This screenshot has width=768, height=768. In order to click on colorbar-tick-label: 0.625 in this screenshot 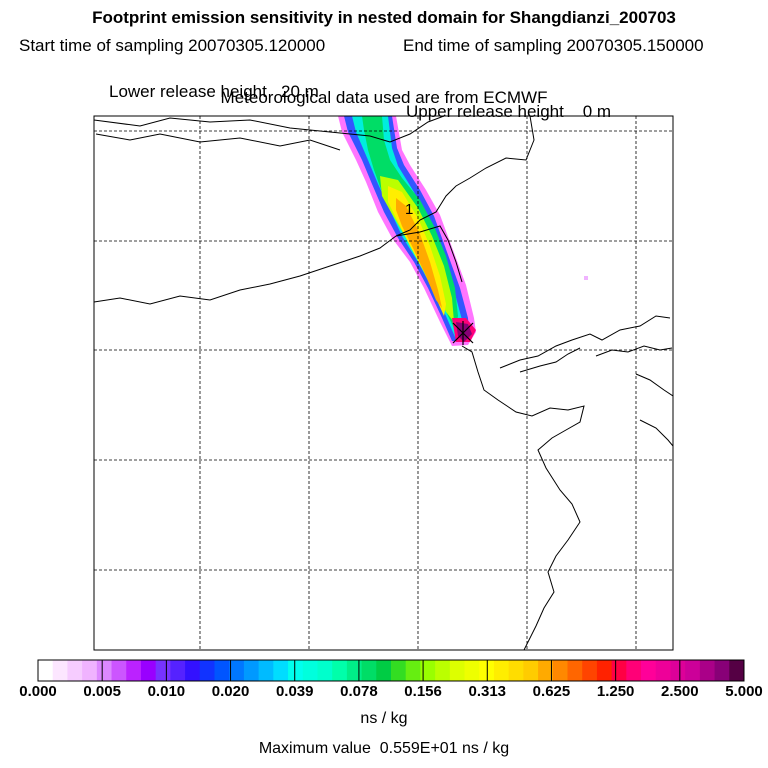, I will do `click(551, 691)`.